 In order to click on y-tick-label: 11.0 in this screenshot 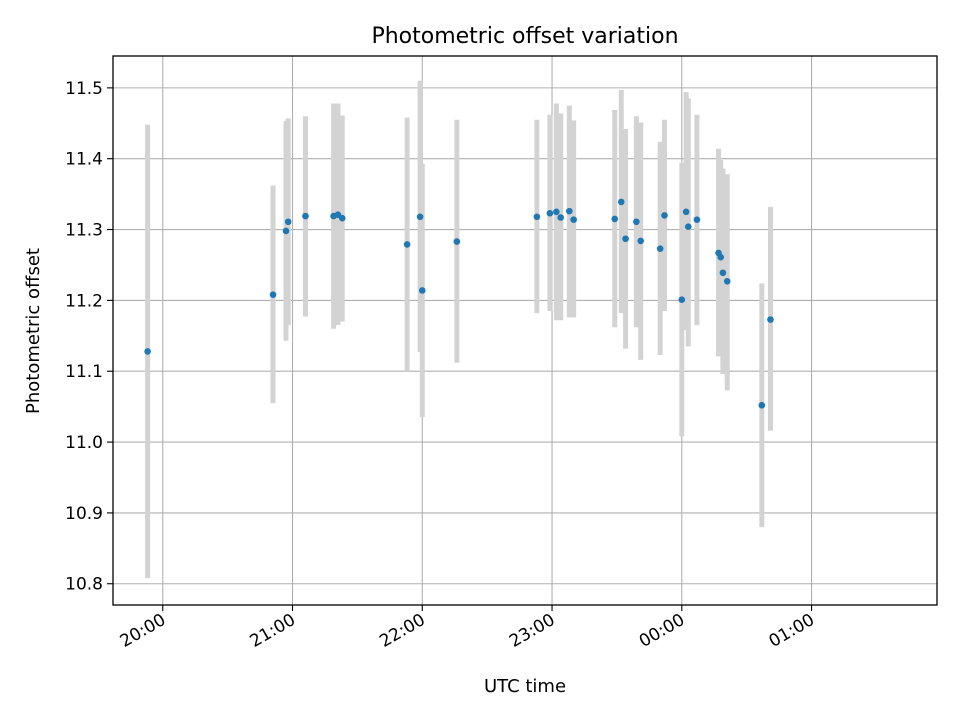, I will do `click(84, 443)`.